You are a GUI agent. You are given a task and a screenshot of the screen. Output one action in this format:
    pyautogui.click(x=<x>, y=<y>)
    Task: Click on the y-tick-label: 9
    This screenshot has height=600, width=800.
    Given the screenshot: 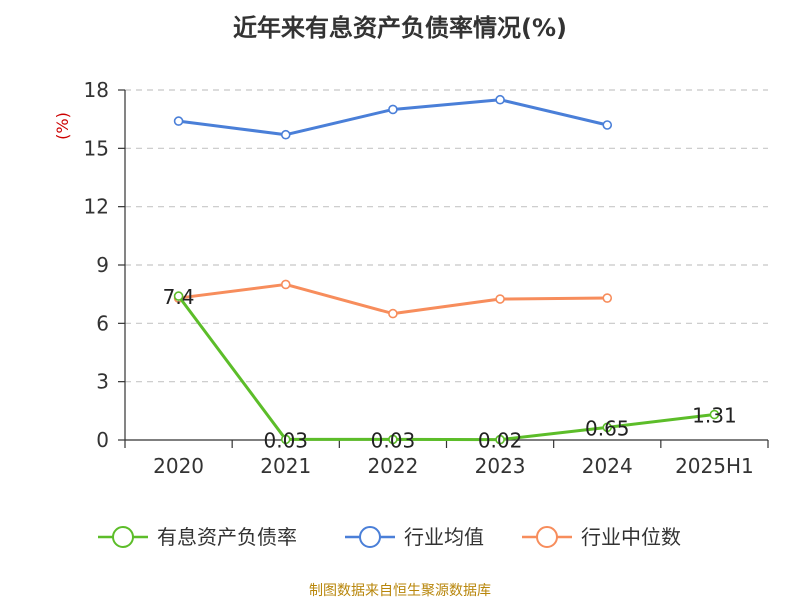 What is the action you would take?
    pyautogui.click(x=102, y=265)
    